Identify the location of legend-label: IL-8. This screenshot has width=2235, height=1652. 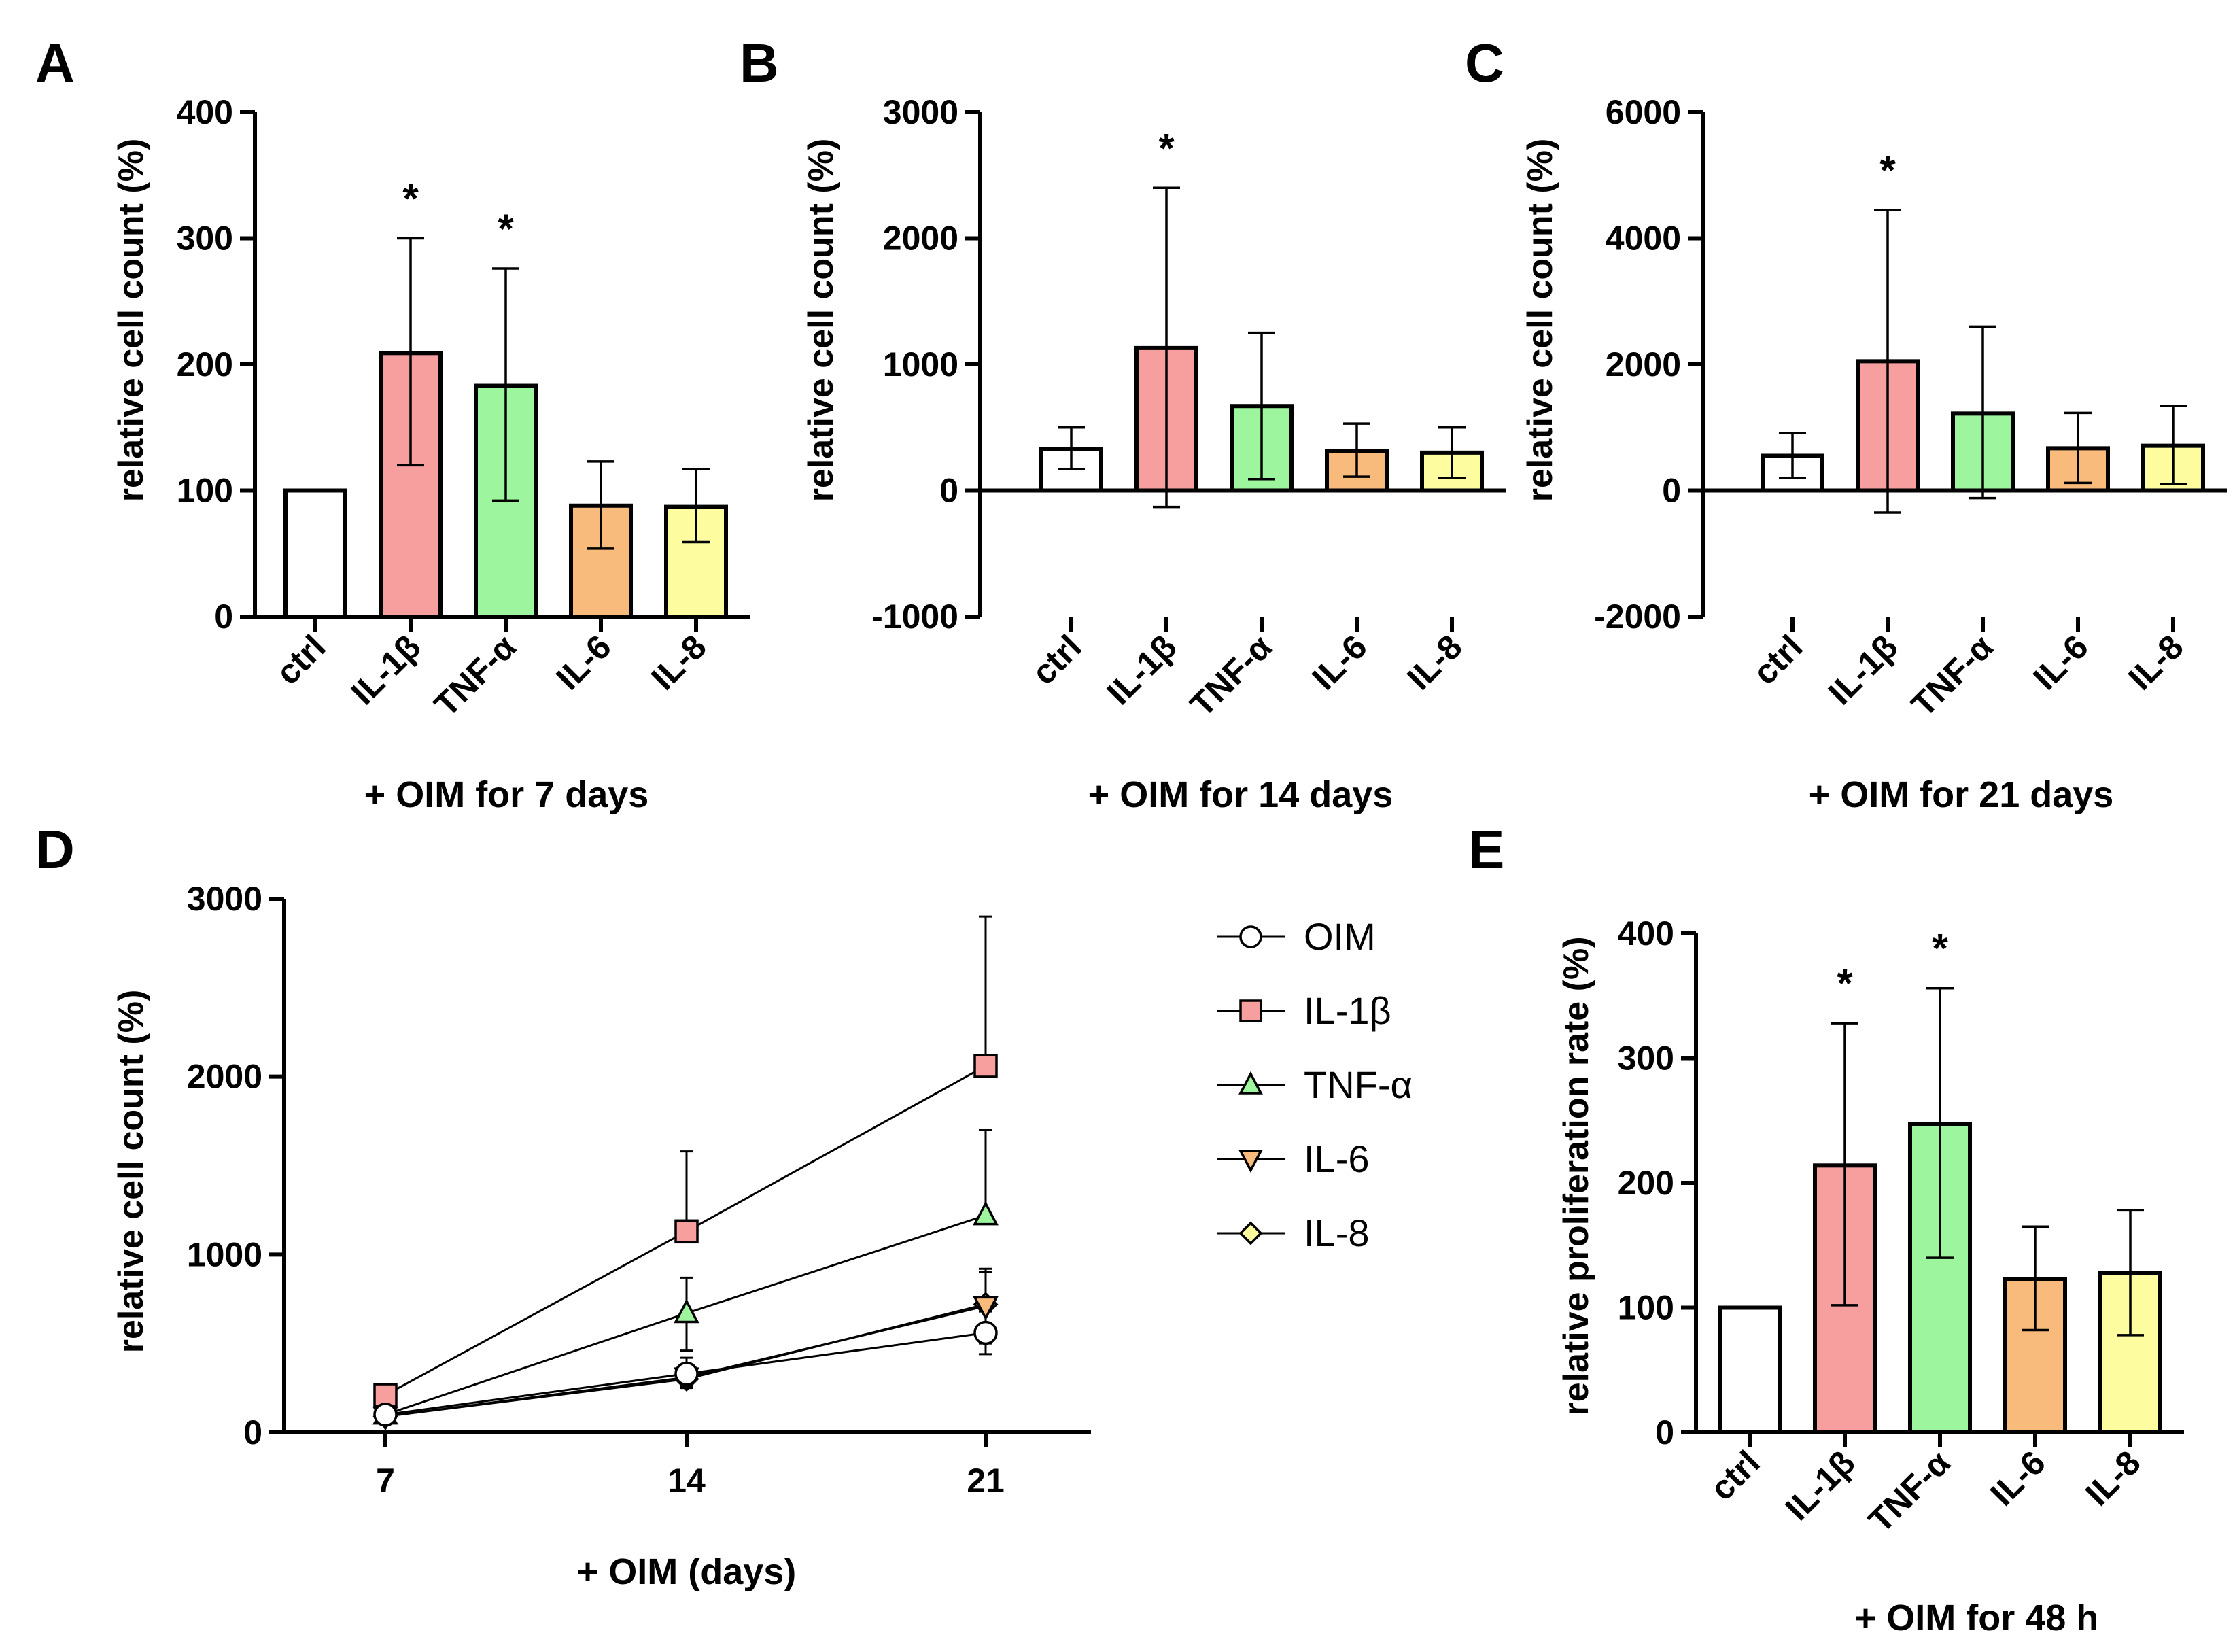
(1337, 1232).